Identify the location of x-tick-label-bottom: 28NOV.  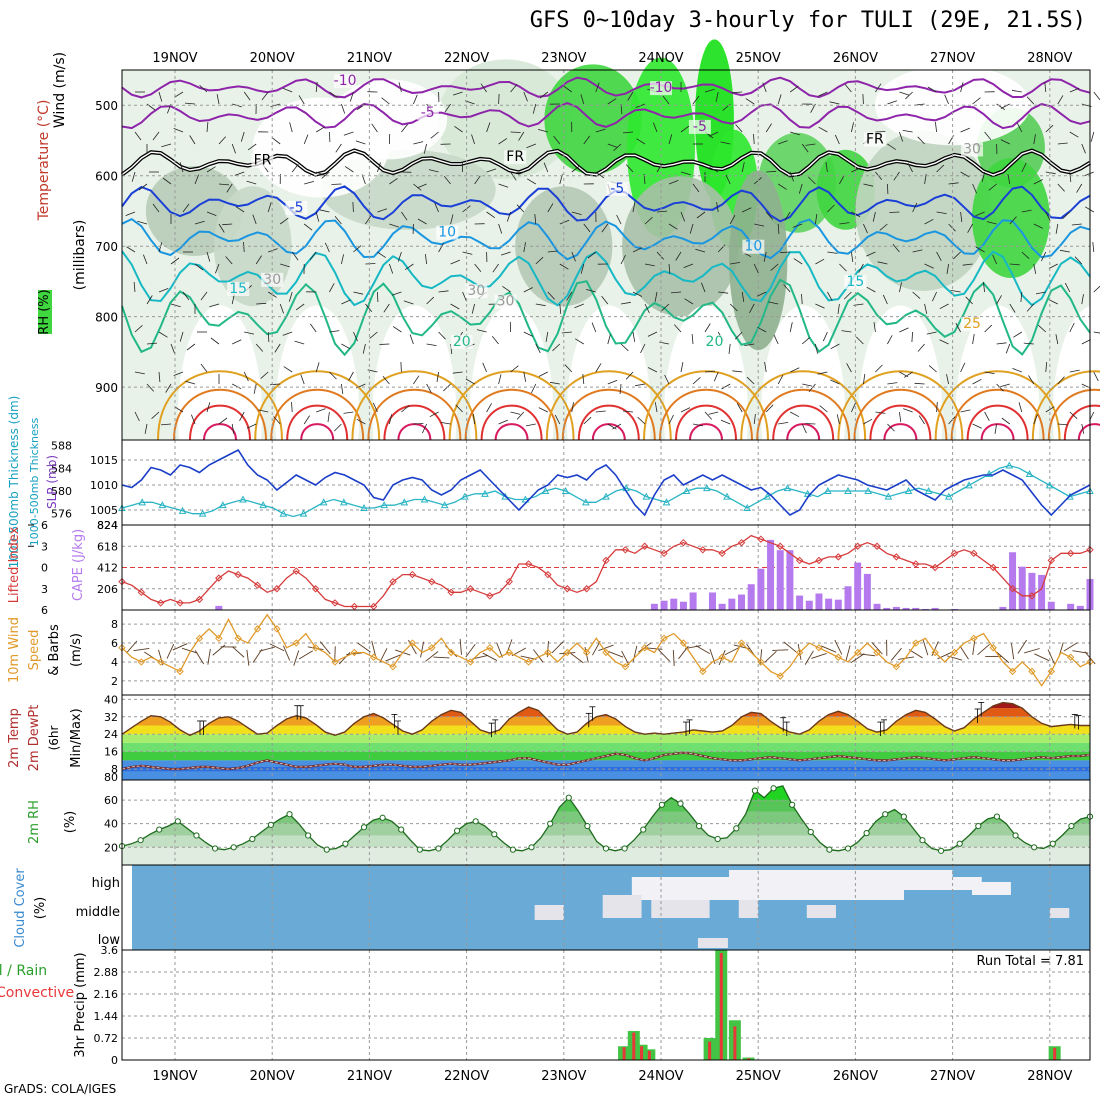
(1049, 1076).